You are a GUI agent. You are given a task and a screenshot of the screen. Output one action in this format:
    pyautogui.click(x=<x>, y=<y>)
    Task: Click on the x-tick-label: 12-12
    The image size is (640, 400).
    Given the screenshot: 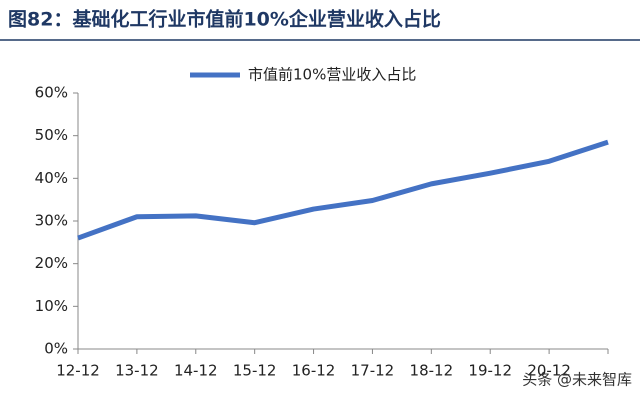 What is the action you would take?
    pyautogui.click(x=78, y=371)
    